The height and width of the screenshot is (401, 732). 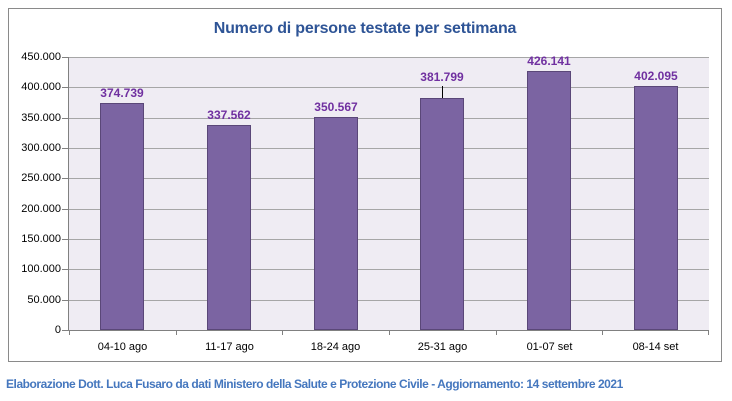 What do you see at coordinates (41, 87) in the screenshot?
I see `y-axis-tick-label: 400.000` at bounding box center [41, 87].